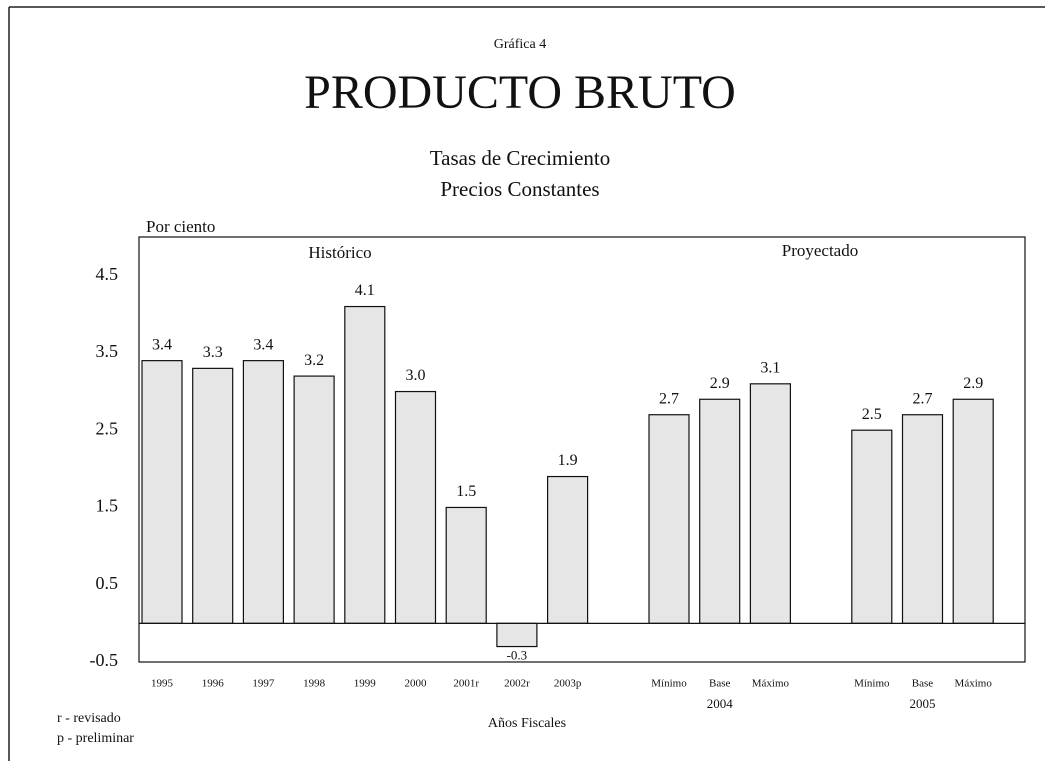 This screenshot has width=1045, height=761. What do you see at coordinates (520, 158) in the screenshot?
I see `chart-subtitle: Tasas de Crecimiento` at bounding box center [520, 158].